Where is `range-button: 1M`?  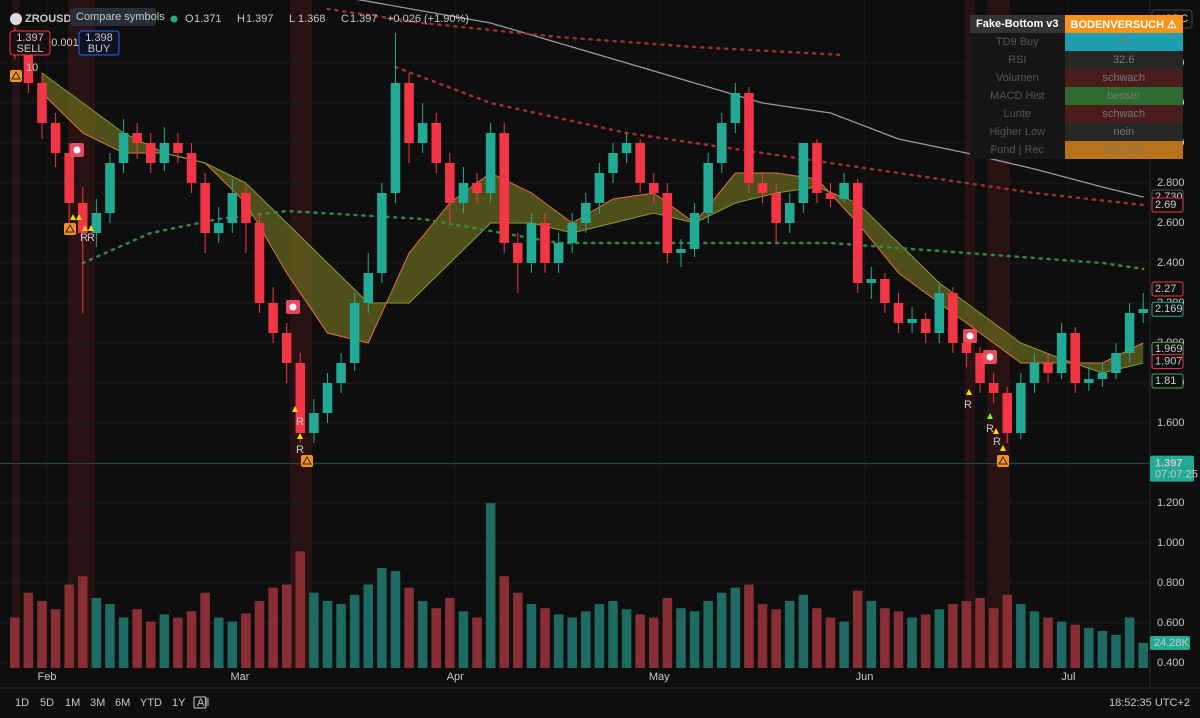 range-button: 1M is located at coordinates (72, 703).